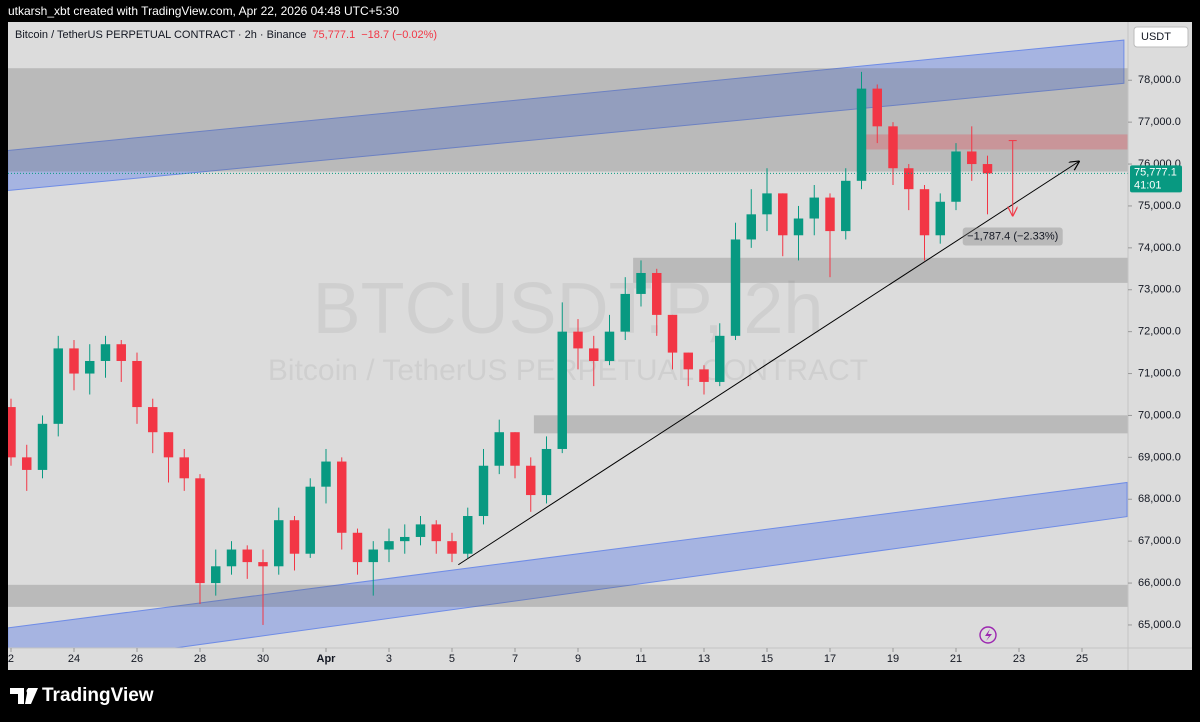 The image size is (1200, 722). Describe the element at coordinates (11, 659) in the screenshot. I see `x-tick-label: 2` at that location.